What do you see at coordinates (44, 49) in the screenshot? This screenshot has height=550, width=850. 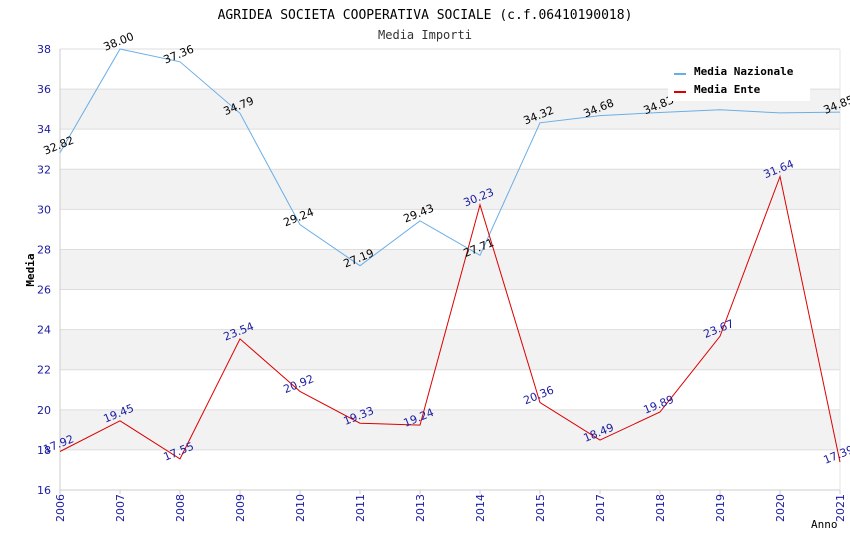 I see `y-tick-label: 38` at bounding box center [44, 49].